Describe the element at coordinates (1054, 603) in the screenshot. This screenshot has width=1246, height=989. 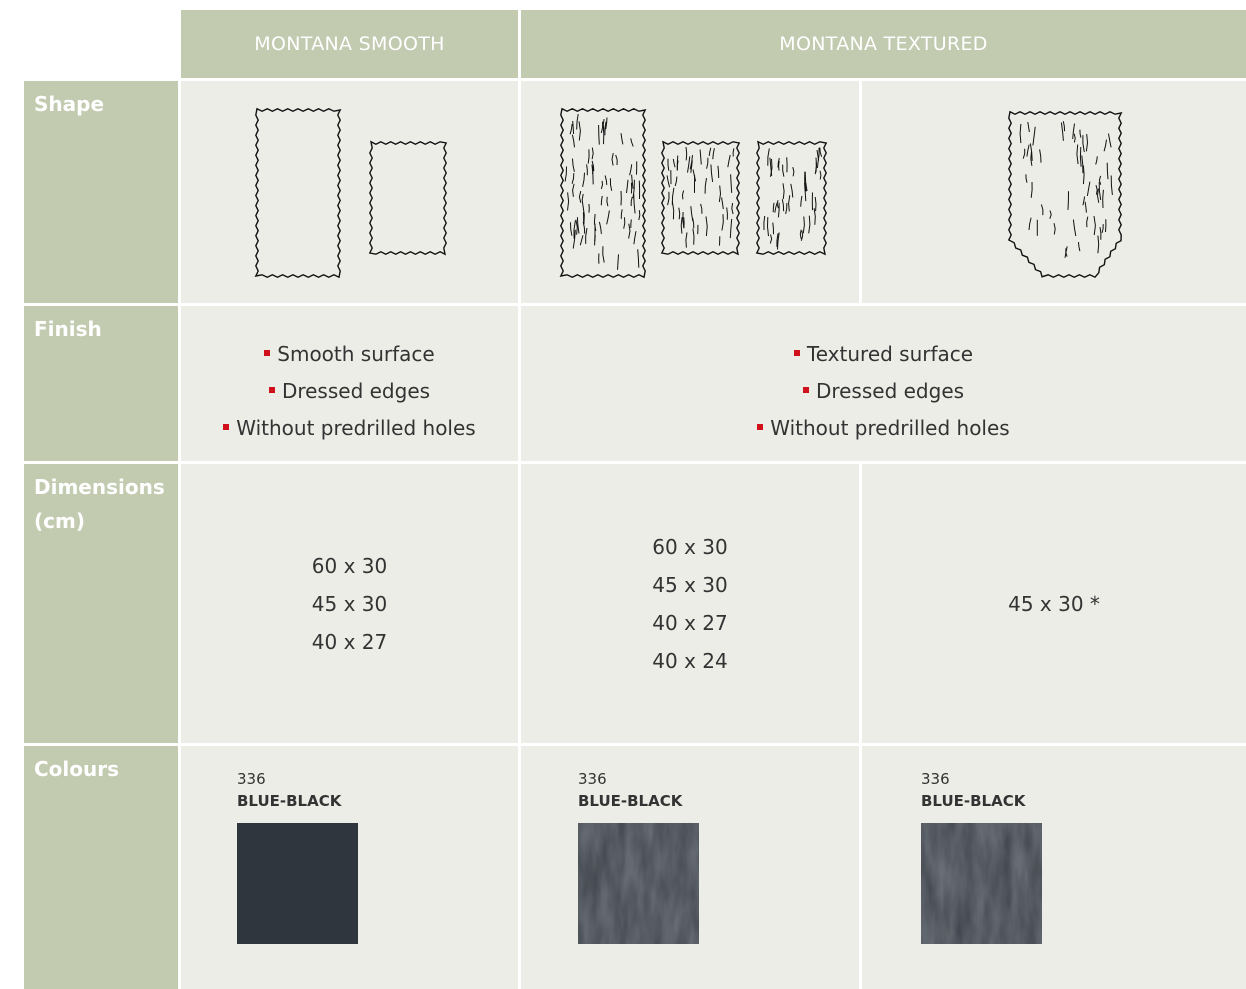
I see `dimensions-cell: 45 x 30 *` at that location.